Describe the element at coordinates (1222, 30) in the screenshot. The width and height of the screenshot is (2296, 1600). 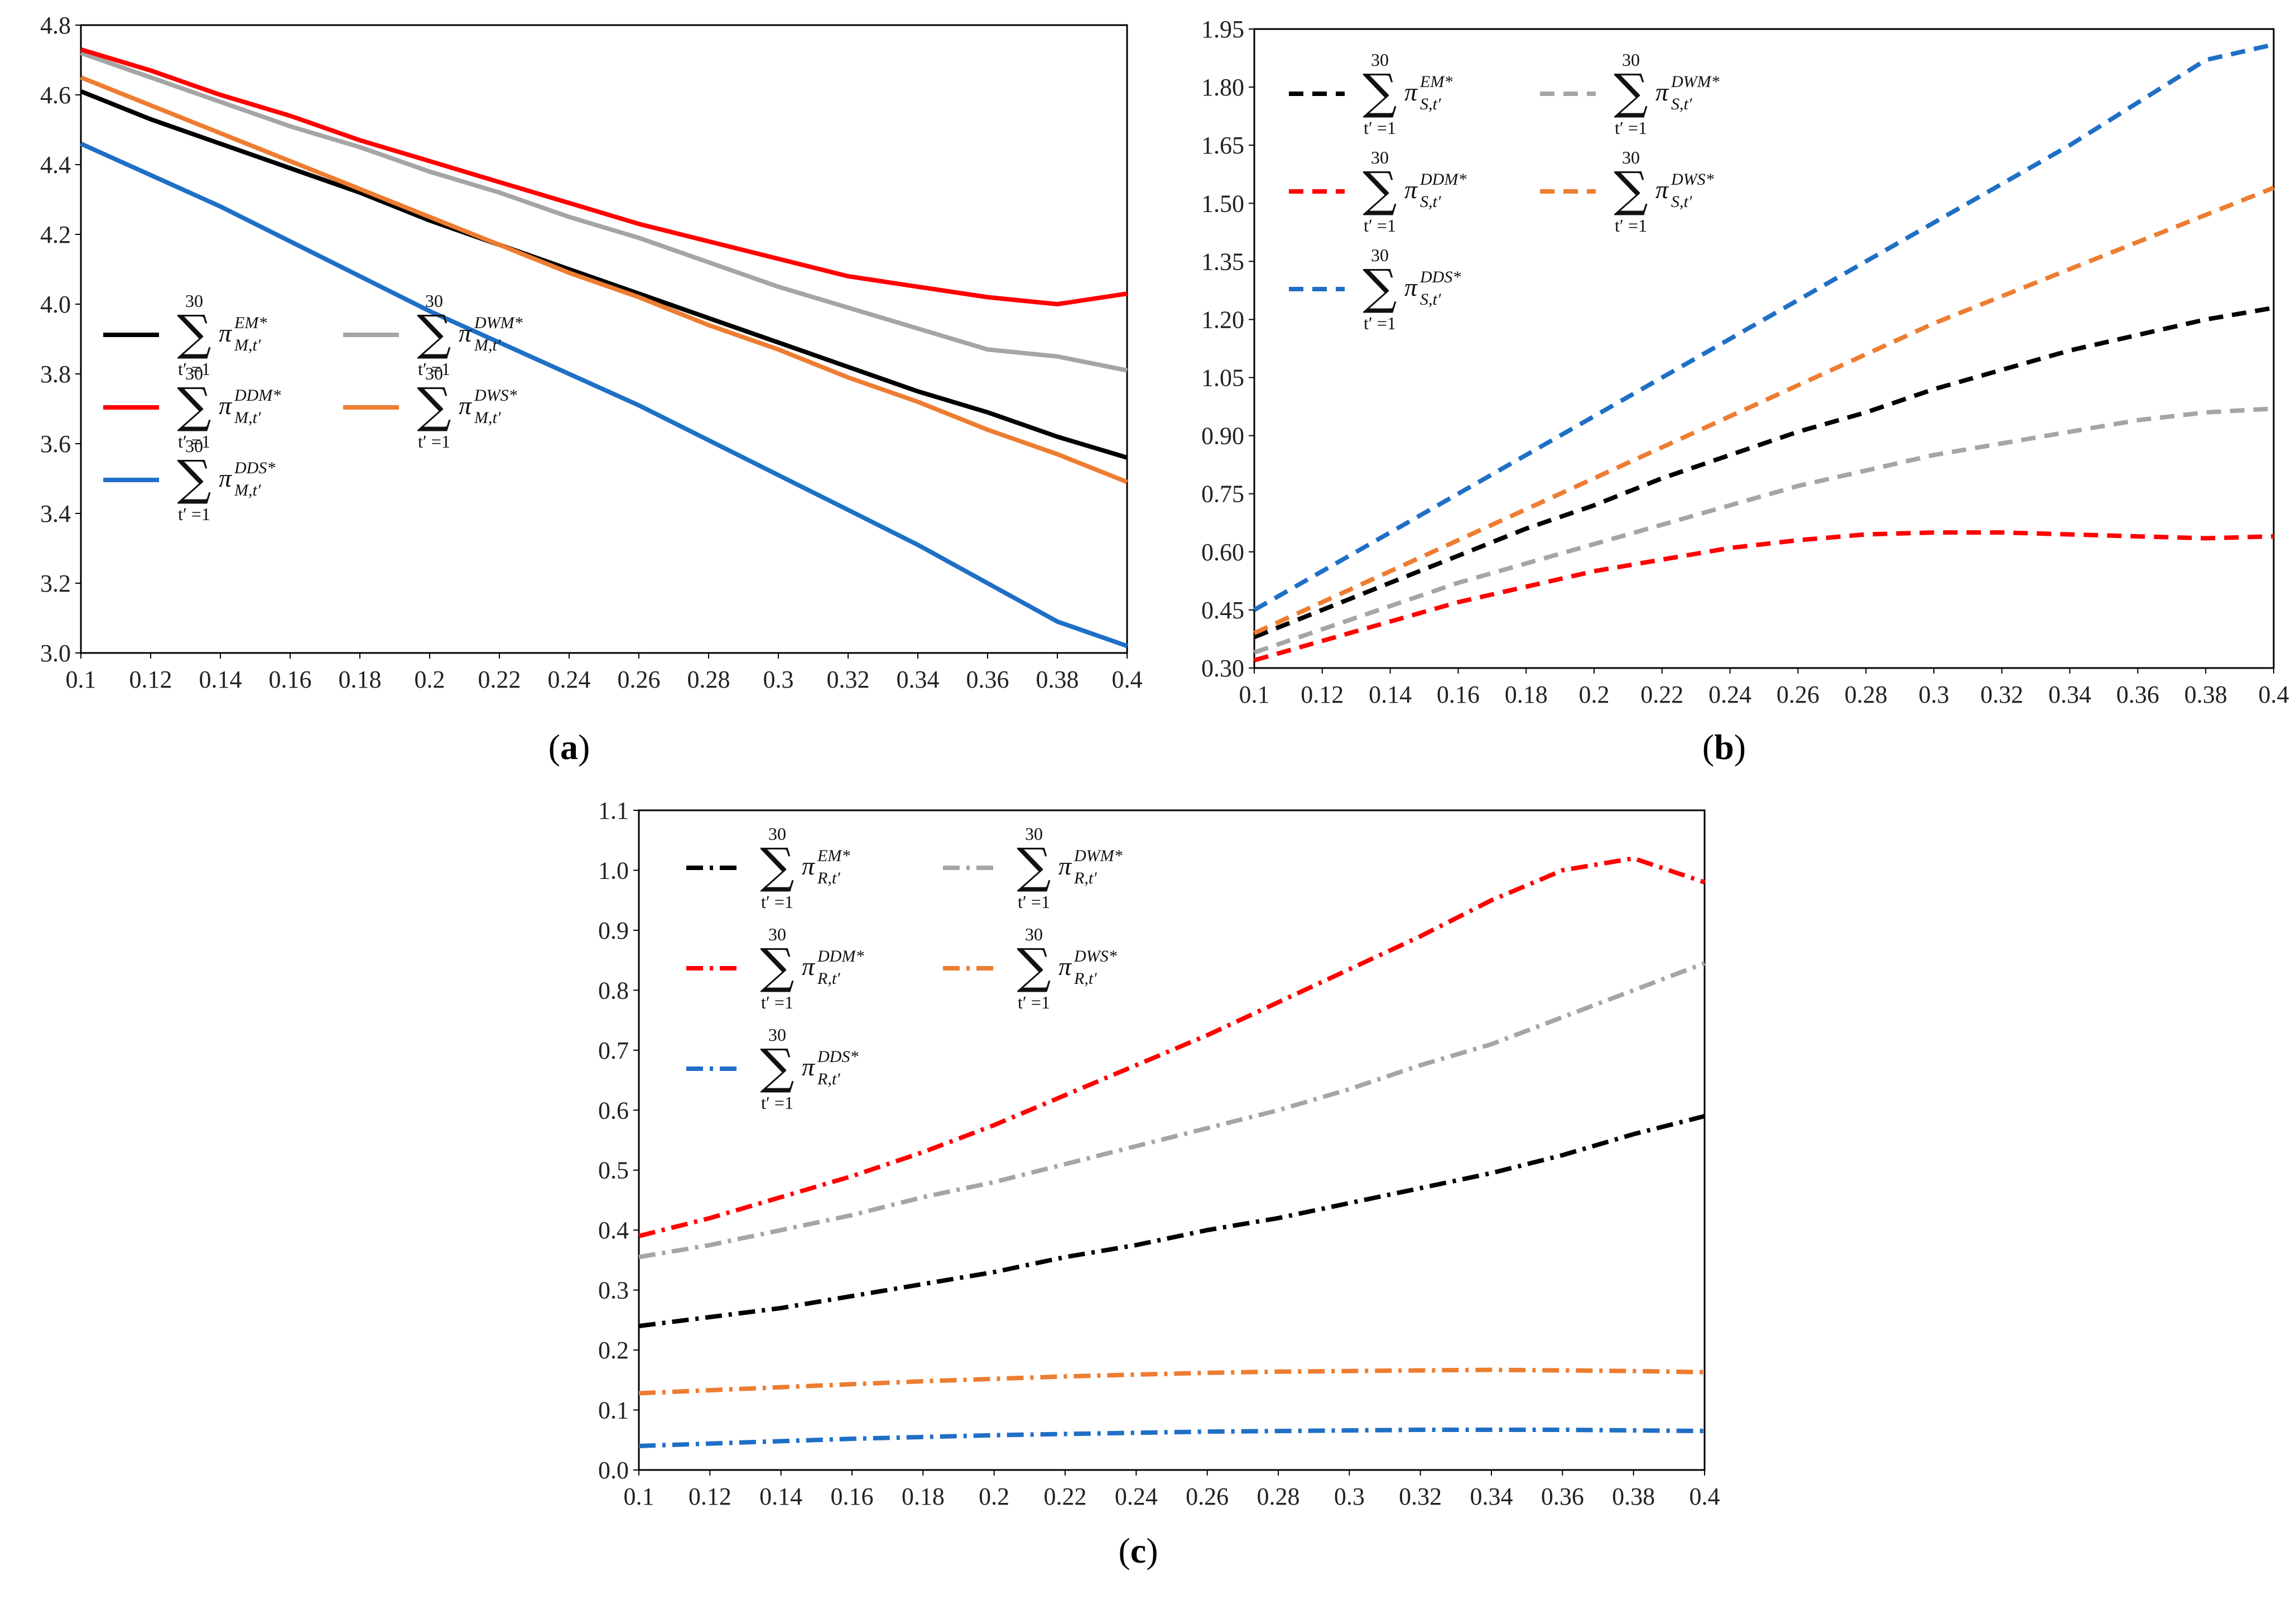
I see `y-tick-label: 1.95` at that location.